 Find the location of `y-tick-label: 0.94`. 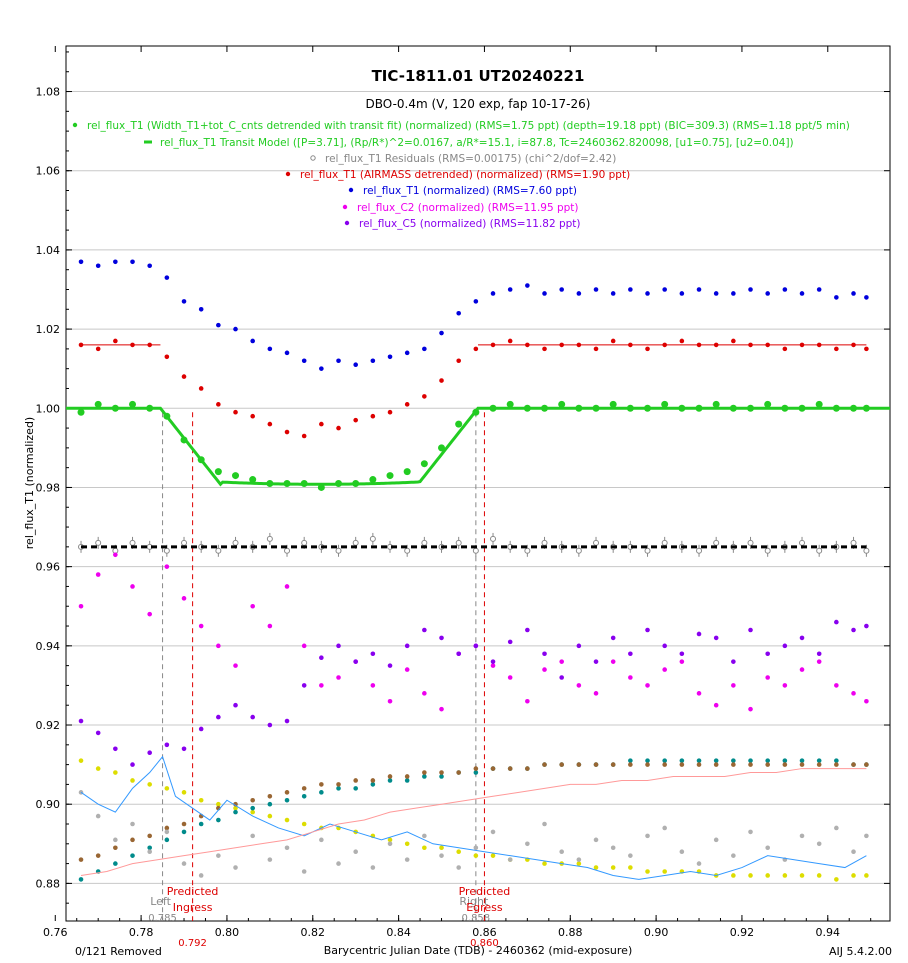

y-tick-label: 0.94 is located at coordinates (48, 646).